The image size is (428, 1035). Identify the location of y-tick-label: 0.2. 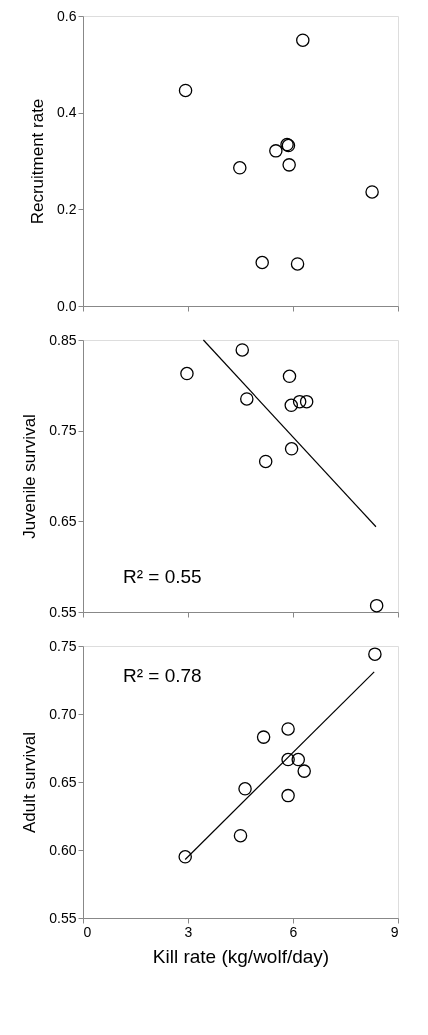
(67, 208).